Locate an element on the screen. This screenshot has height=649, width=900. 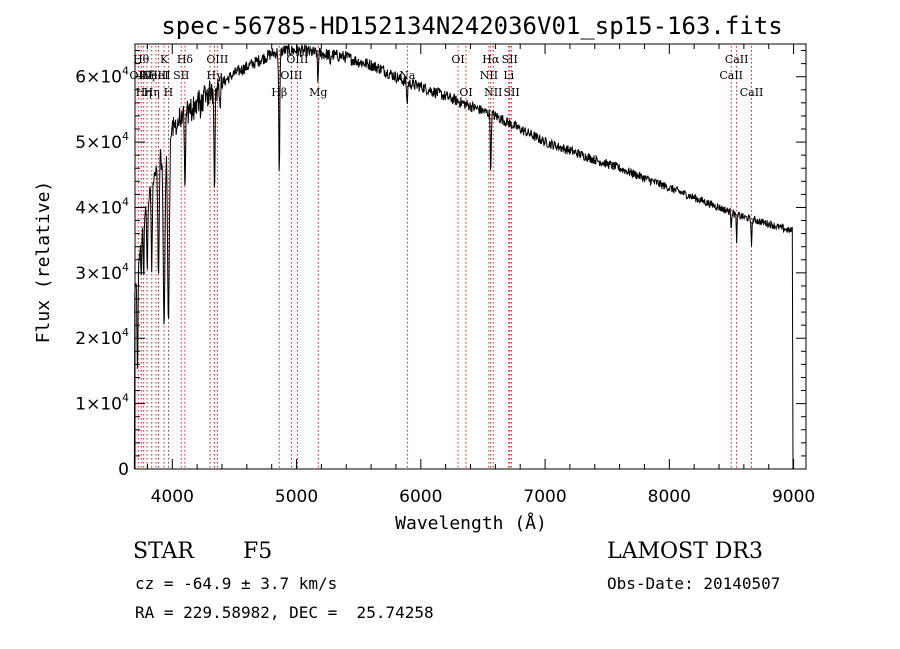
subclass: F5 is located at coordinates (258, 551).